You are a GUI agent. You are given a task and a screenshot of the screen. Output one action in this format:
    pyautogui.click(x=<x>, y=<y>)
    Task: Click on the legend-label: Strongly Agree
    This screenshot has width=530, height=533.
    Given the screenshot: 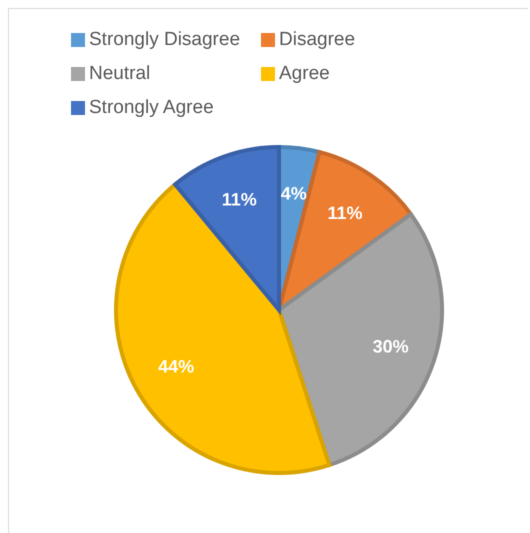 What is the action you would take?
    pyautogui.click(x=151, y=108)
    